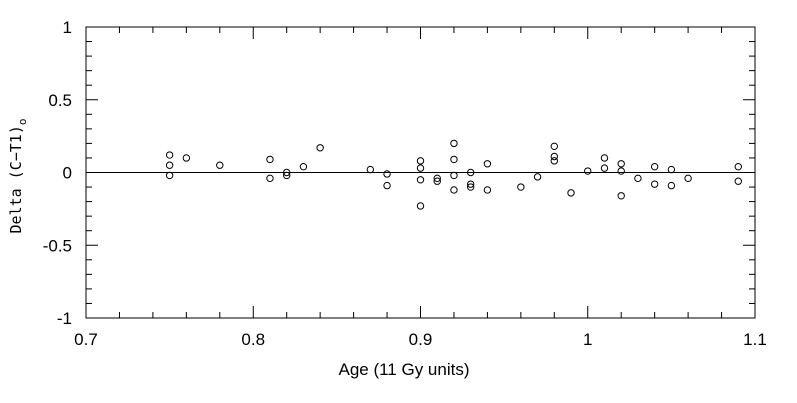 The image size is (797, 403). What do you see at coordinates (587, 339) in the screenshot?
I see `x-tick-label: 1` at bounding box center [587, 339].